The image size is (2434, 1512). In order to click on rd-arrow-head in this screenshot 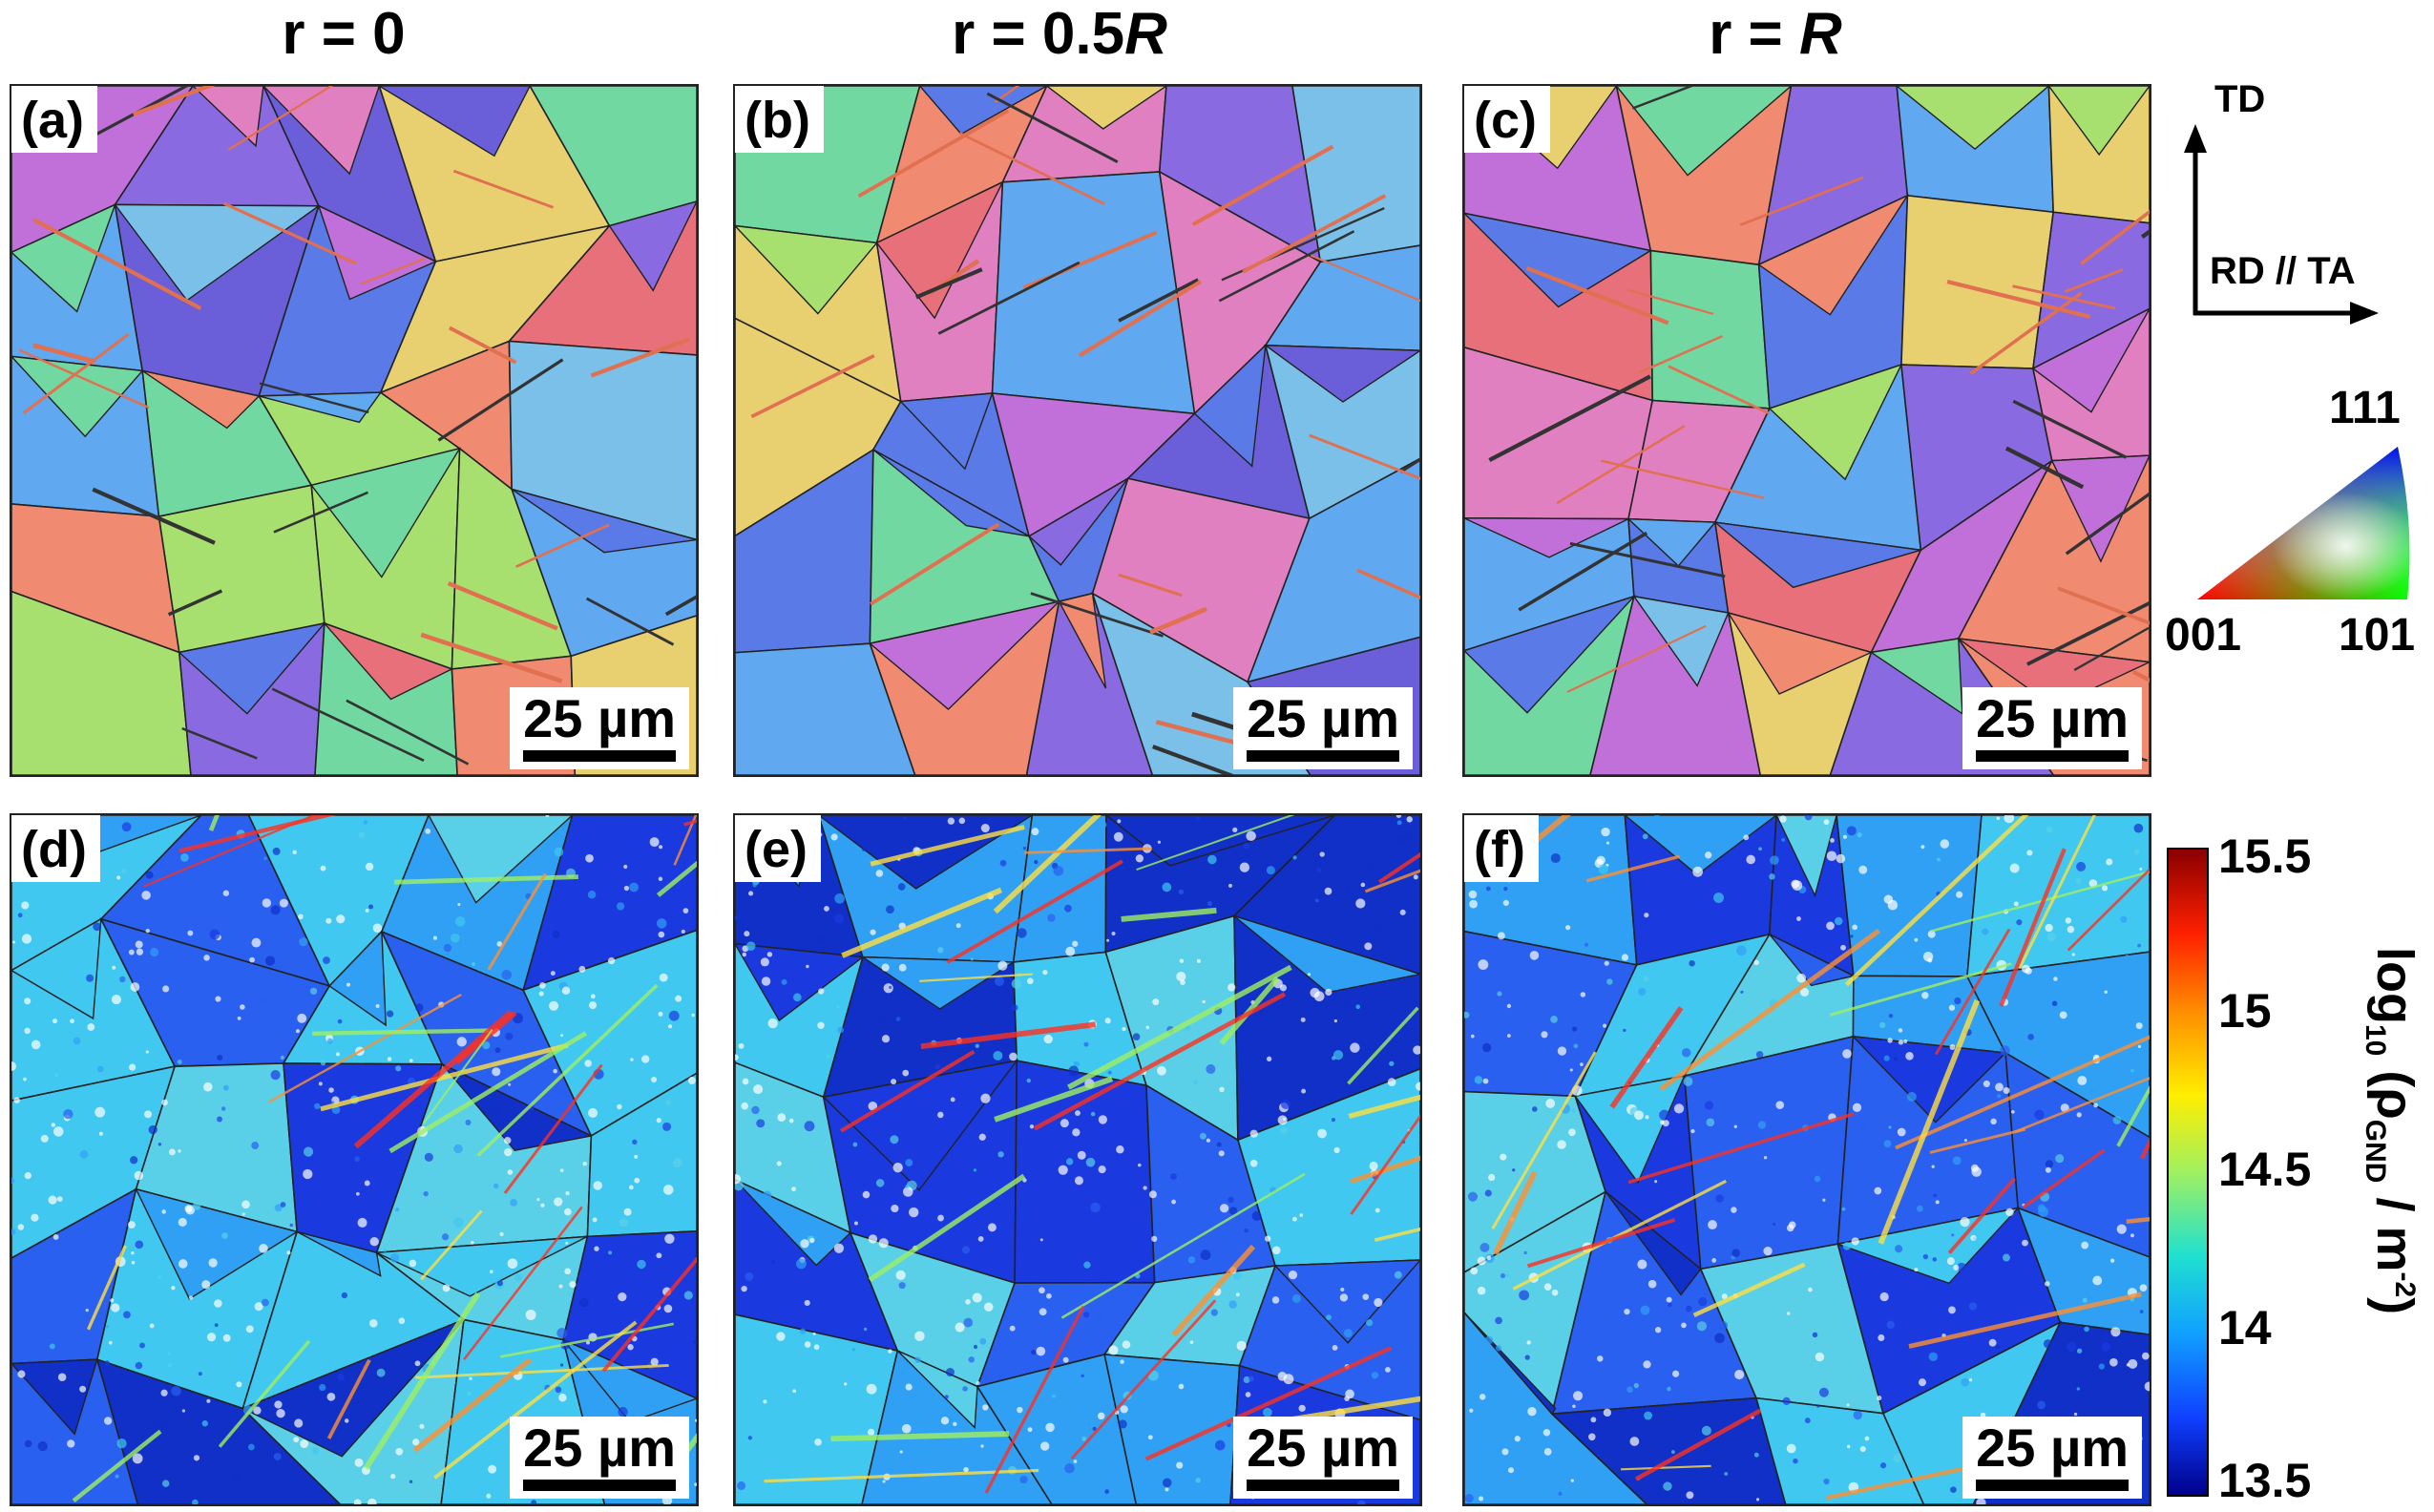, I will do `click(2364, 314)`.